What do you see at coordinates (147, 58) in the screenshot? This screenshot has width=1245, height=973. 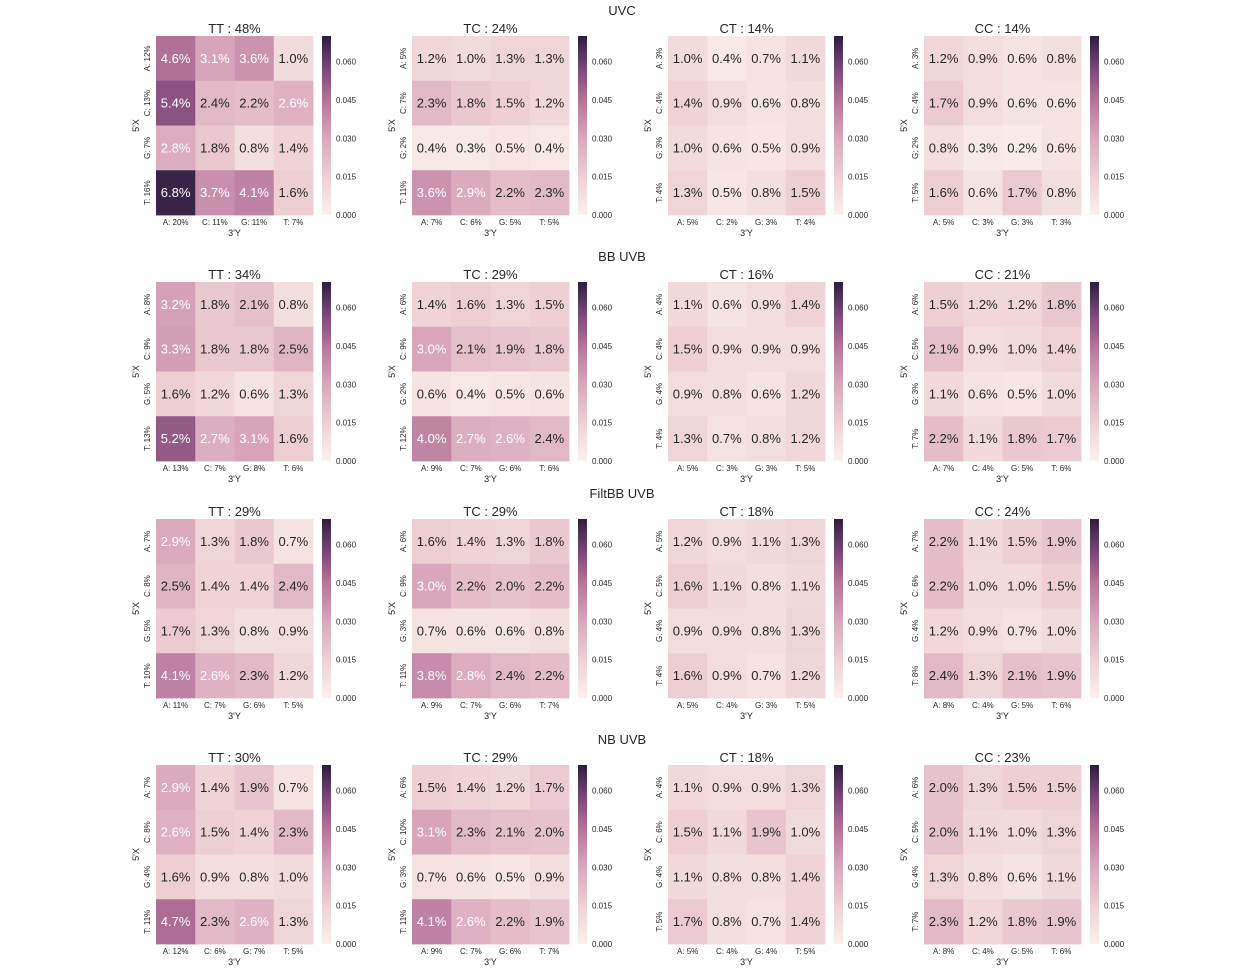 I see `y-tick-label: A: 12%` at bounding box center [147, 58].